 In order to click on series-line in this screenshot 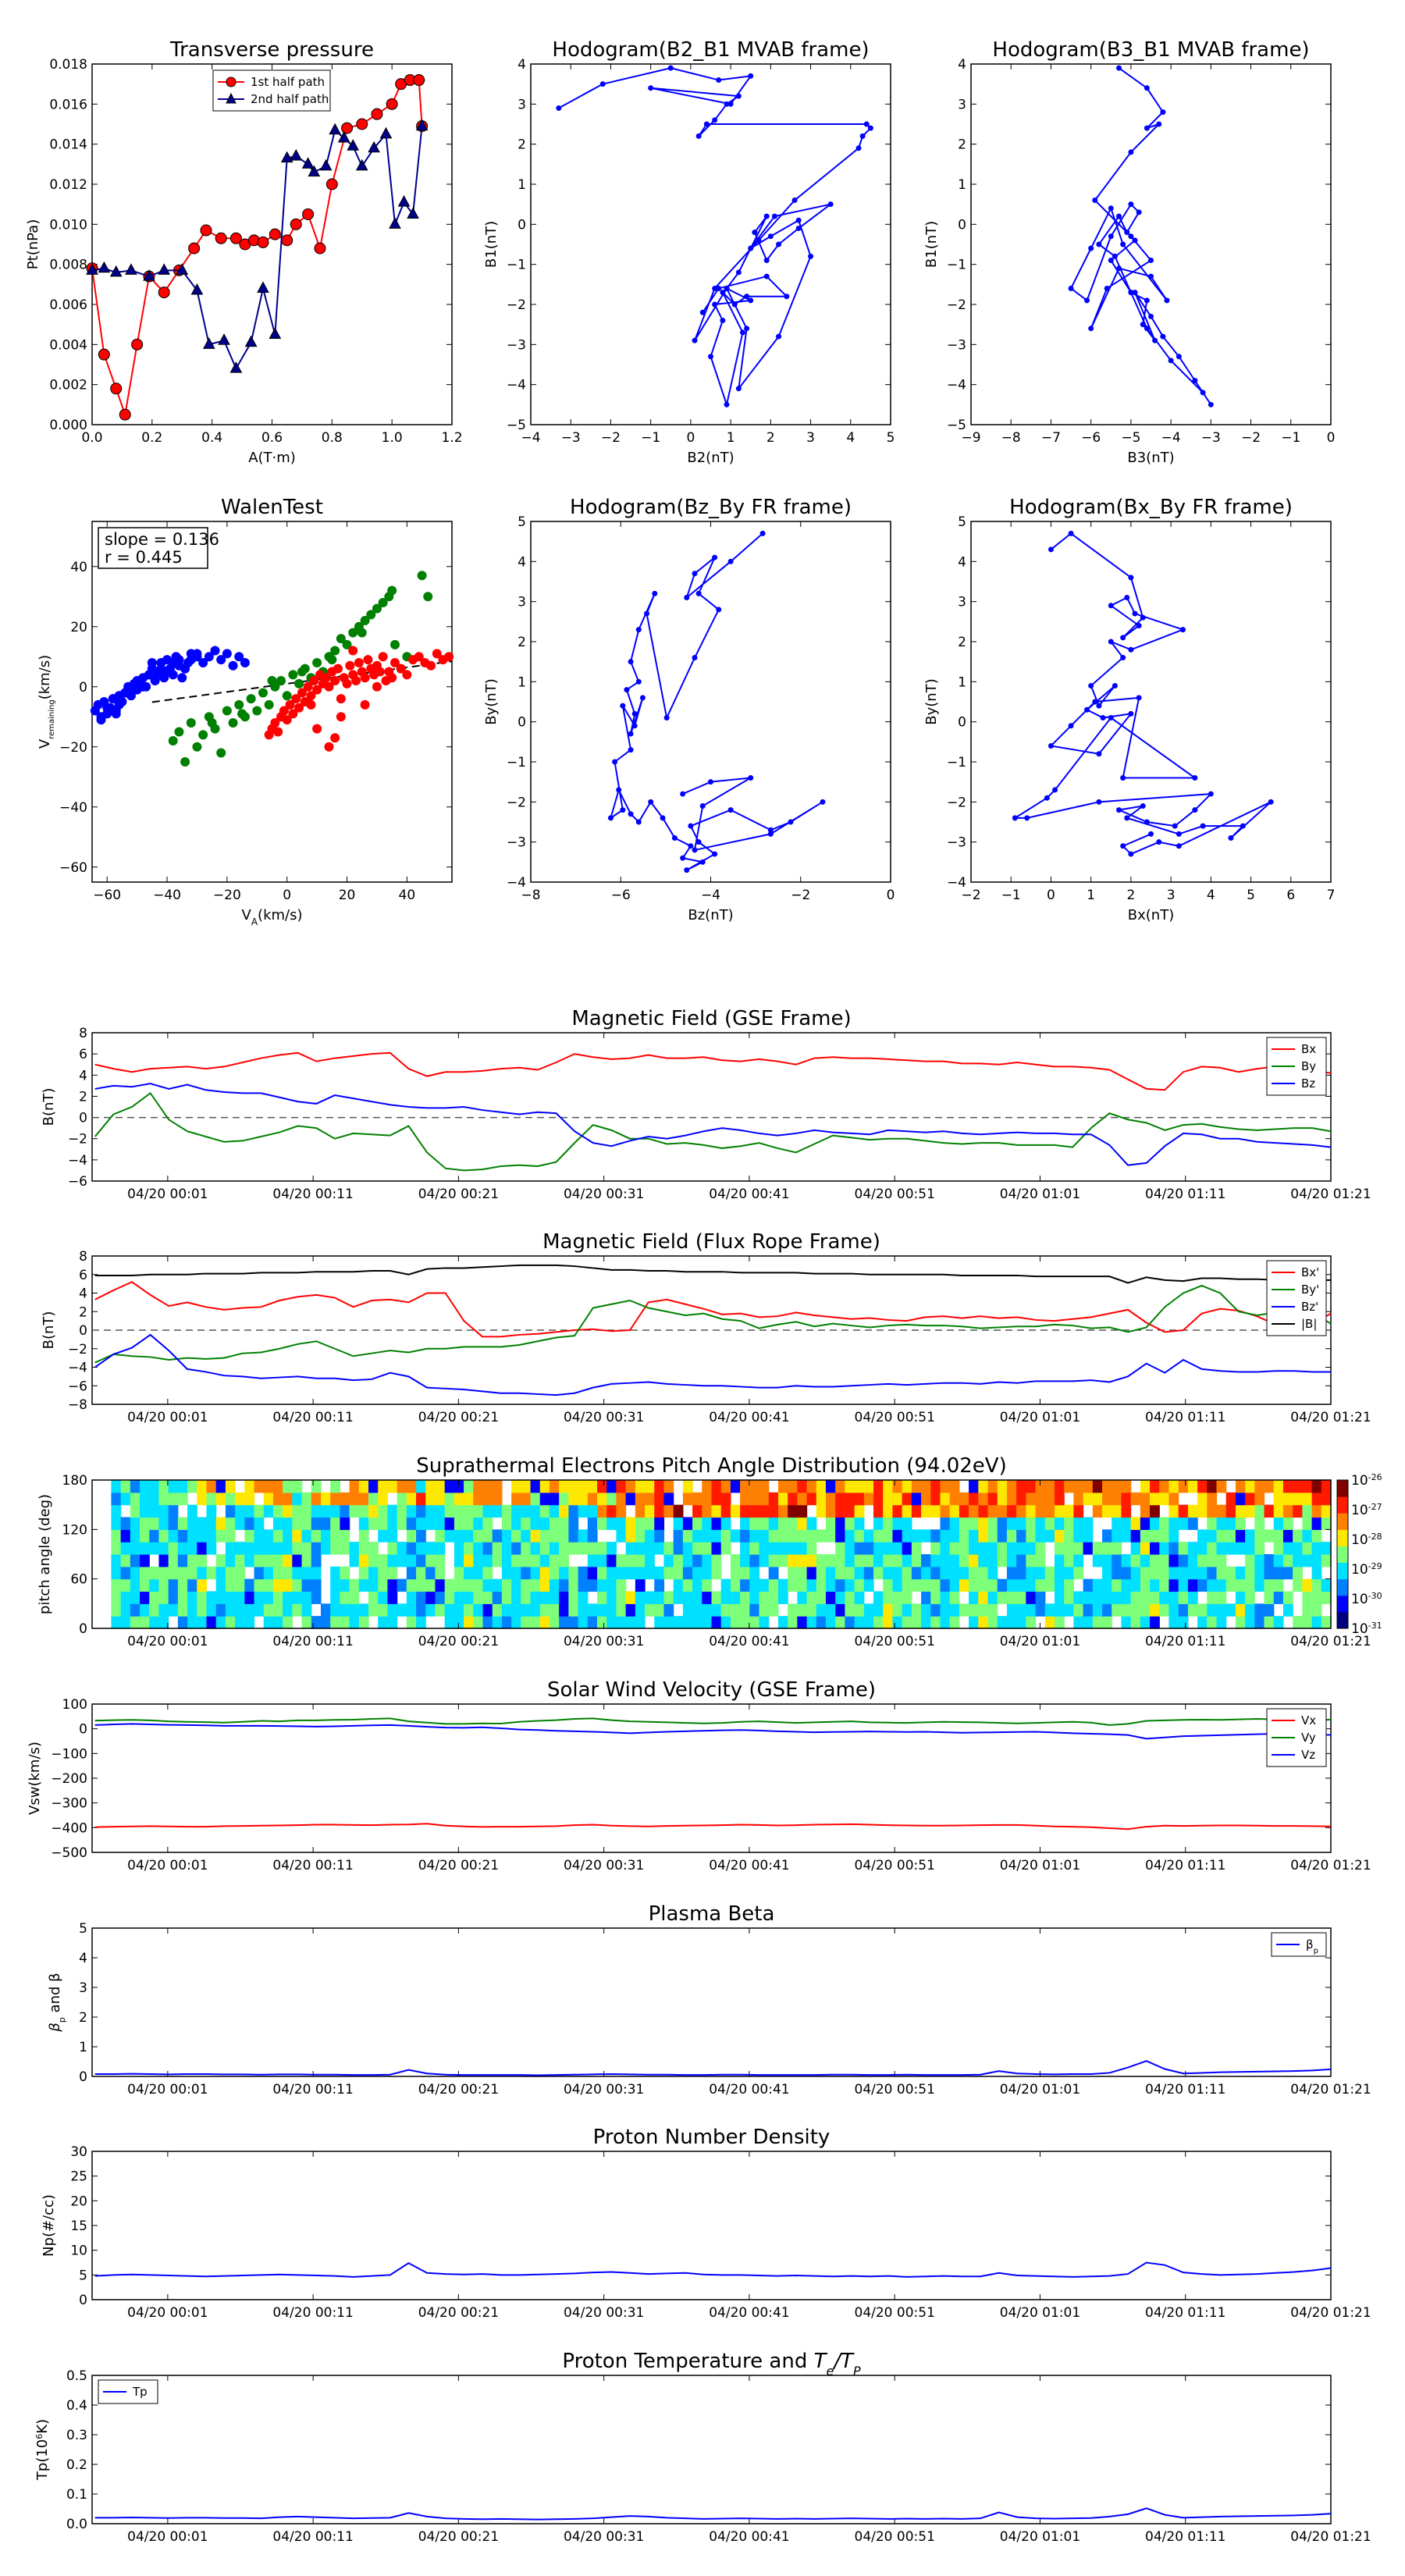, I will do `click(257, 247)`.